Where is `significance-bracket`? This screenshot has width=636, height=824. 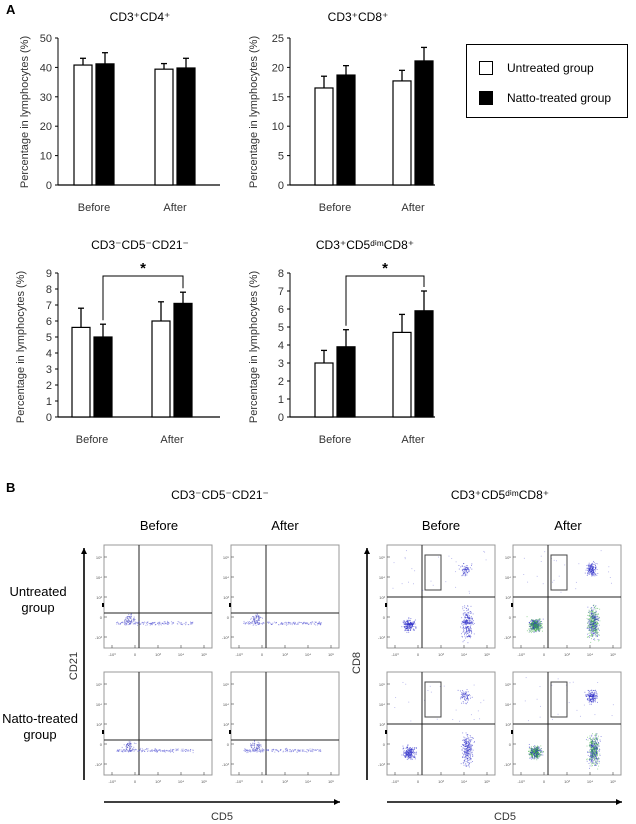
significance-bracket is located at coordinates (385, 300).